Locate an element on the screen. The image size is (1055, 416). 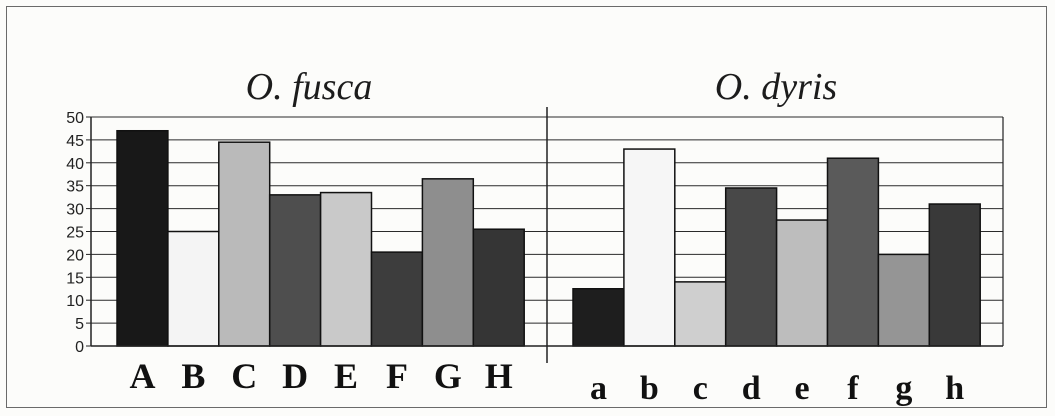
bar-B is located at coordinates (193, 288).